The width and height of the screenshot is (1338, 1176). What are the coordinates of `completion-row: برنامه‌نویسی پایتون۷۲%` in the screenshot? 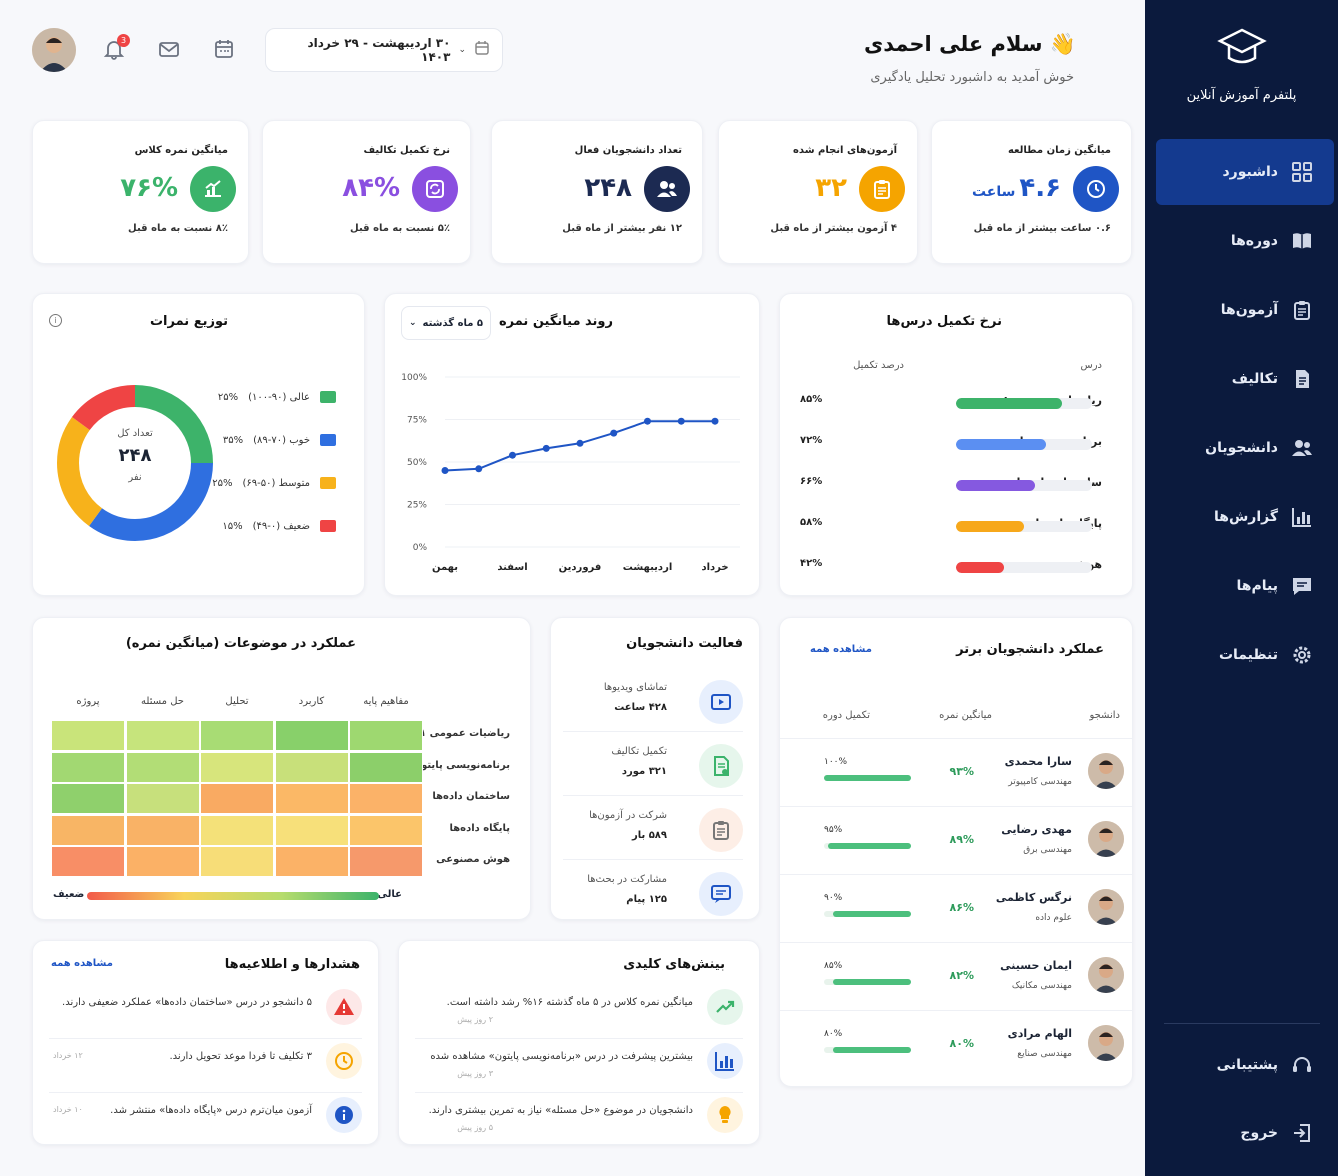 It's located at (951, 445).